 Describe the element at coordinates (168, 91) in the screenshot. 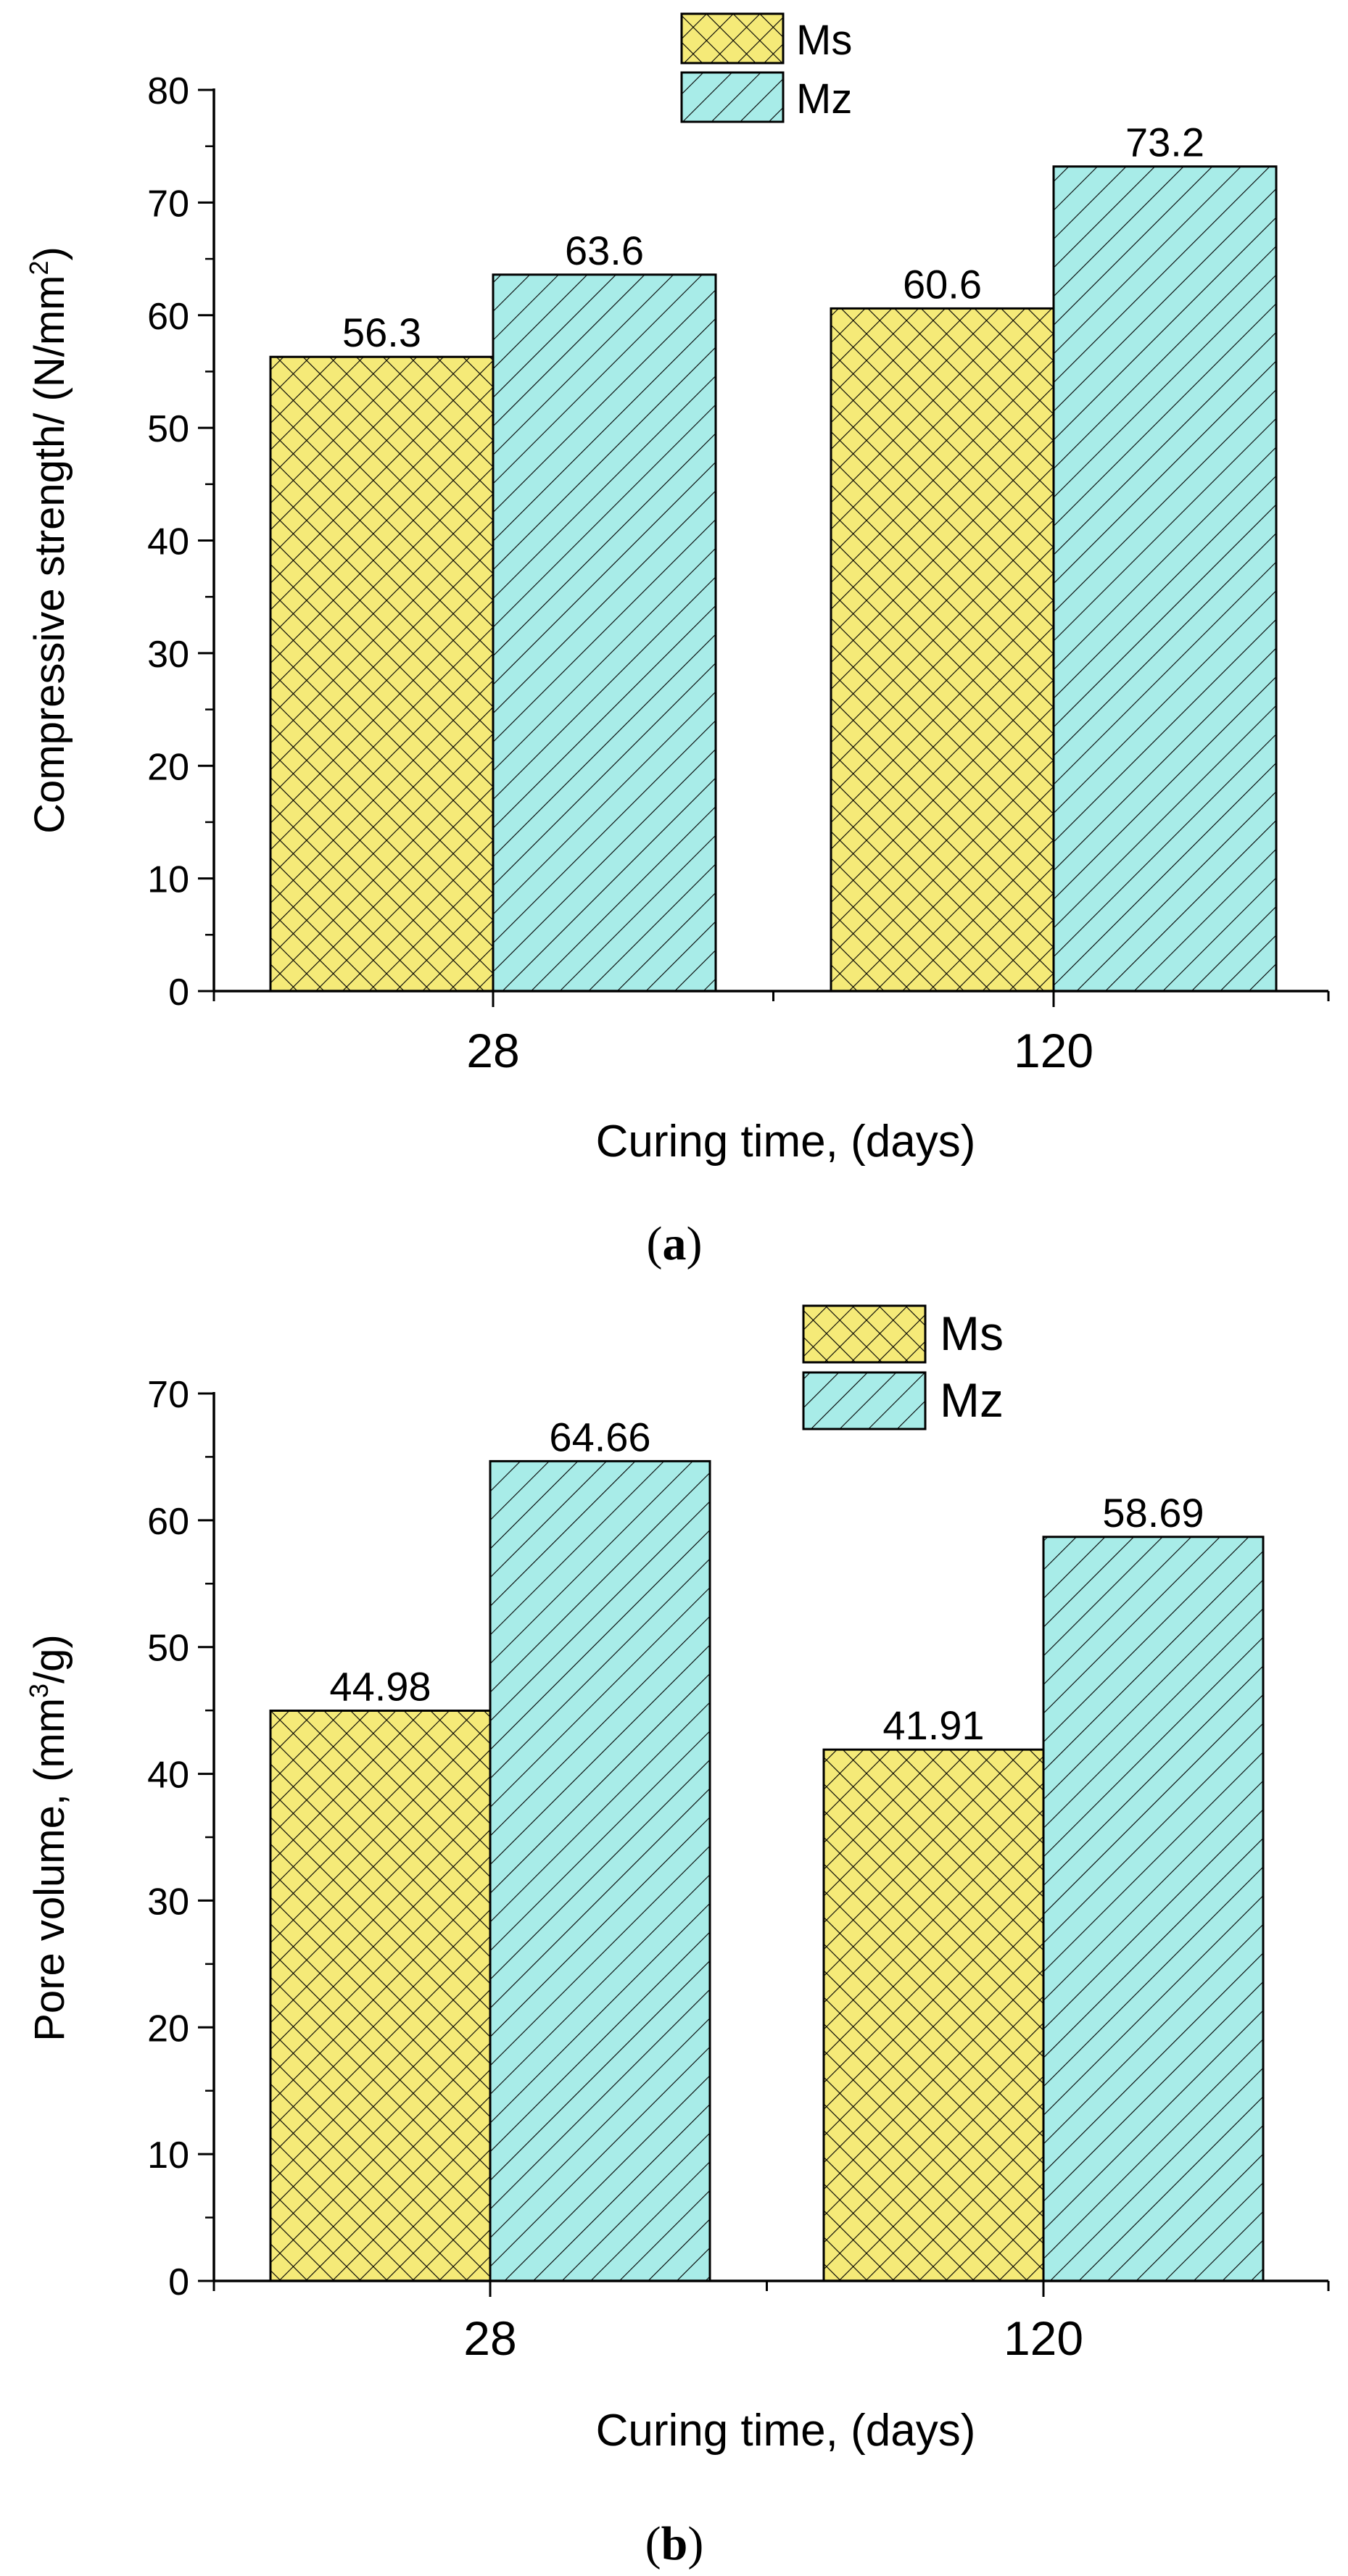

I see `y-tick-label: 80` at that location.